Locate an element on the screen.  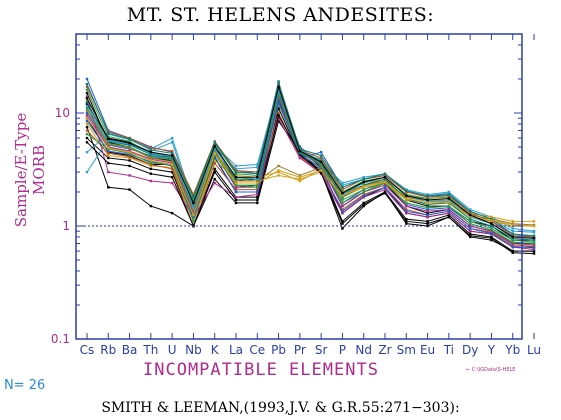
x-tick-label: K is located at coordinates (215, 350).